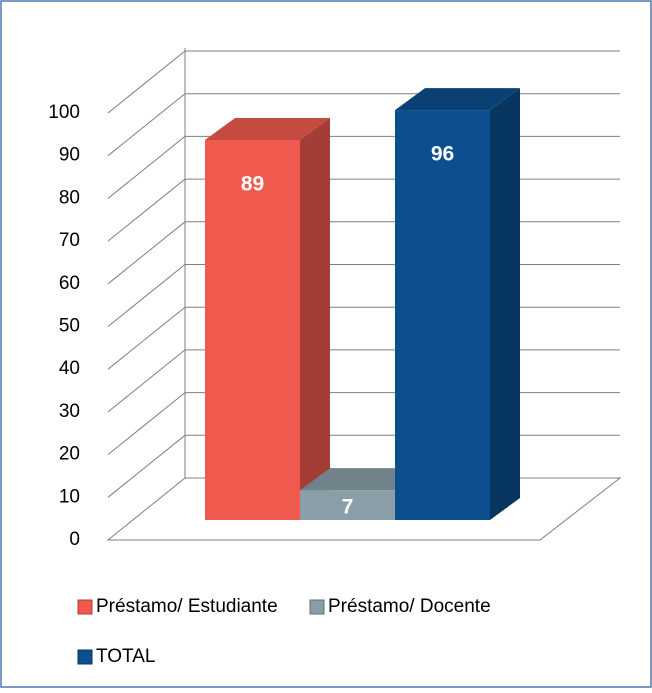  What do you see at coordinates (363, 82) in the screenshot?
I see `grid-line` at bounding box center [363, 82].